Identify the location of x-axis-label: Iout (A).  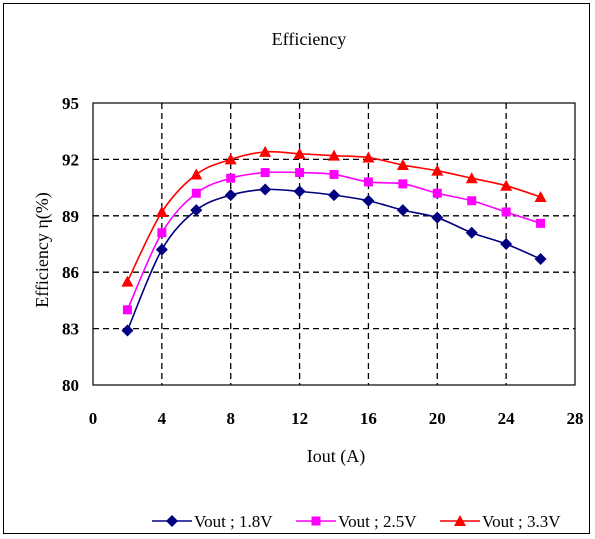
(336, 456).